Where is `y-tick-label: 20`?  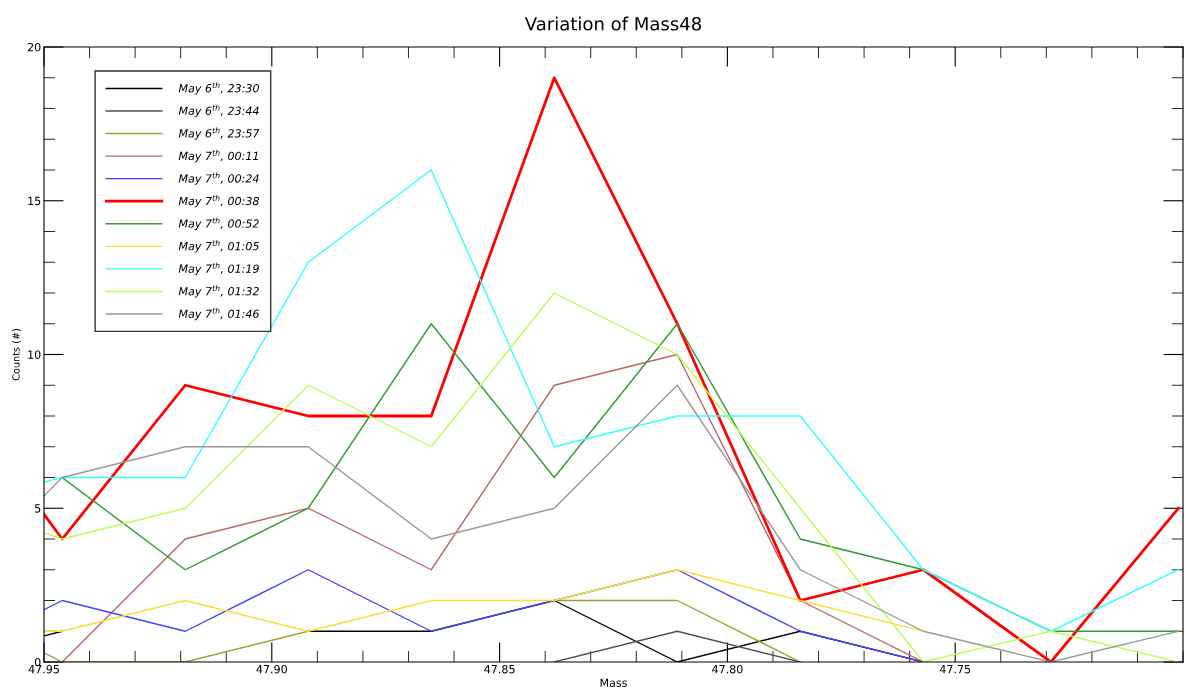
y-tick-label: 20 is located at coordinates (34, 47).